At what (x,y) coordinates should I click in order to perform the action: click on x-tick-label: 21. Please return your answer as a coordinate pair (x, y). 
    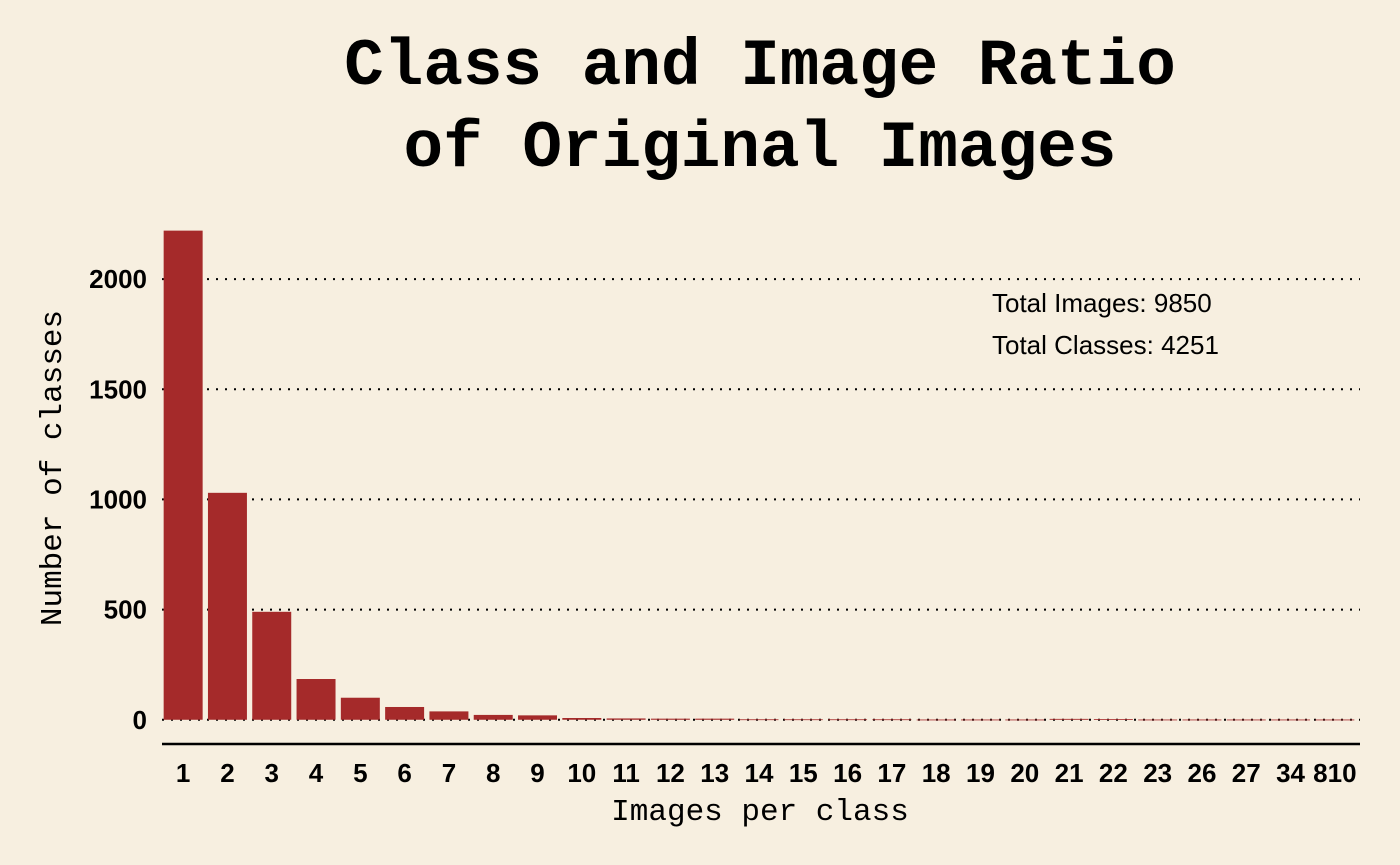
    Looking at the image, I should click on (1069, 773).